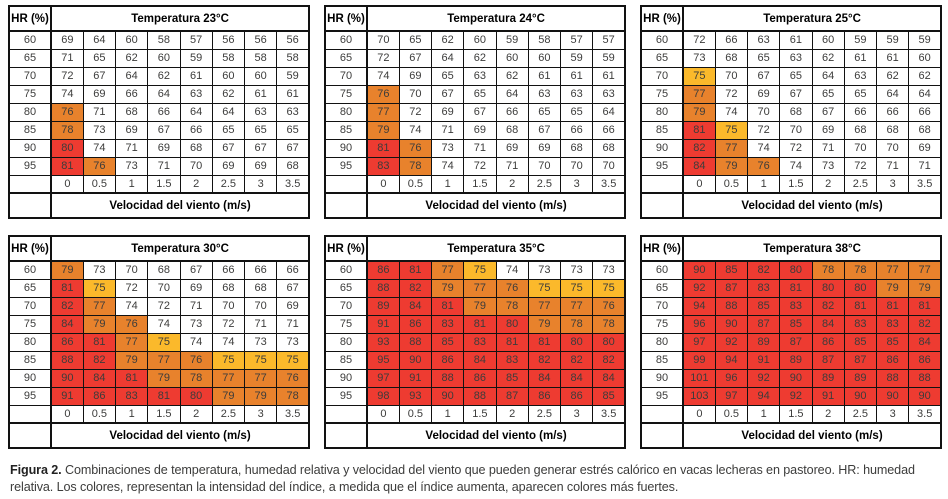  I want to click on wind-speed-value: 2.5, so click(544, 414).